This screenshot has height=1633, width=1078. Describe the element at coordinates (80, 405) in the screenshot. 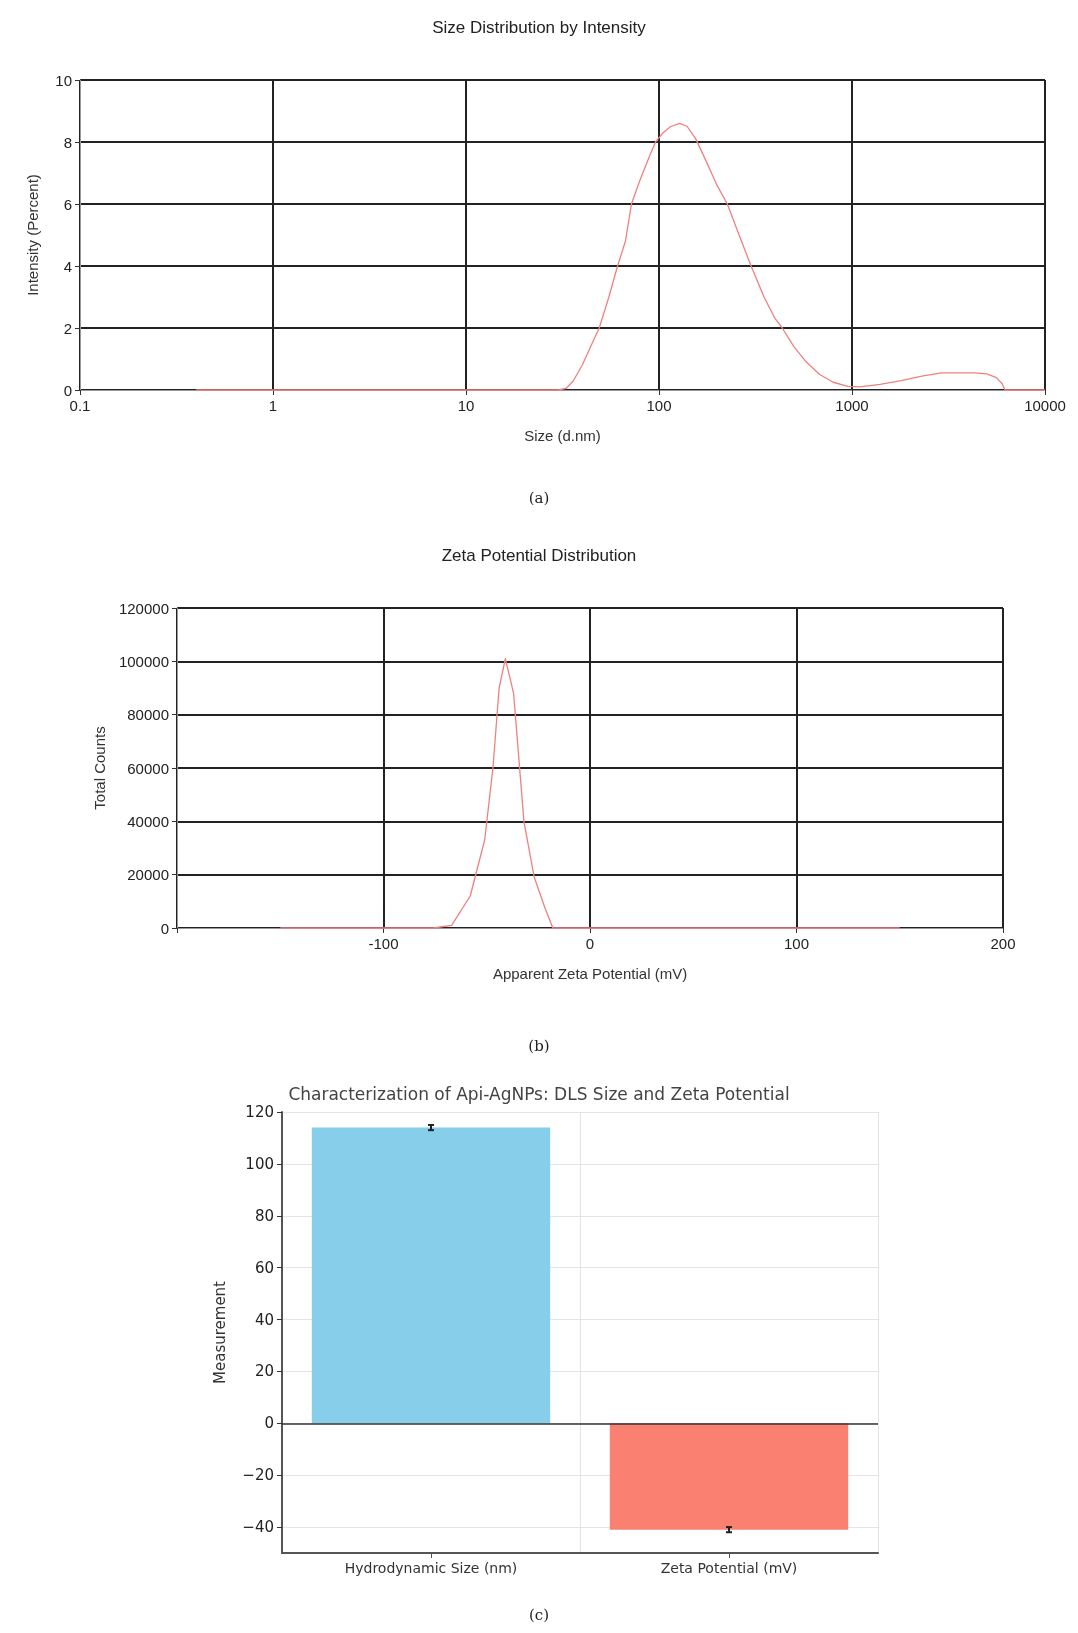

I see `x-tick-label: 0.1` at that location.